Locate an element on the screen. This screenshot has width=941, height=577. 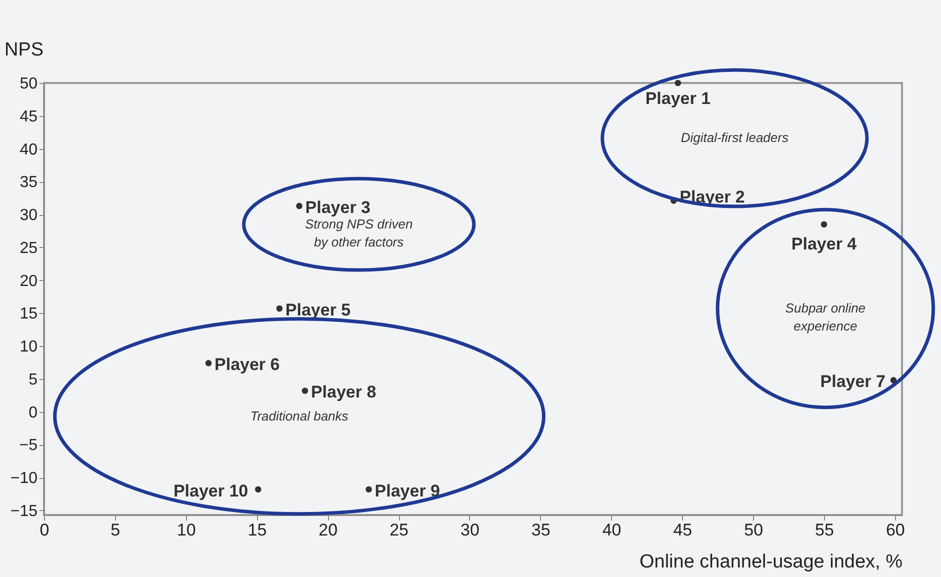
data-label: Player 1 is located at coordinates (678, 98).